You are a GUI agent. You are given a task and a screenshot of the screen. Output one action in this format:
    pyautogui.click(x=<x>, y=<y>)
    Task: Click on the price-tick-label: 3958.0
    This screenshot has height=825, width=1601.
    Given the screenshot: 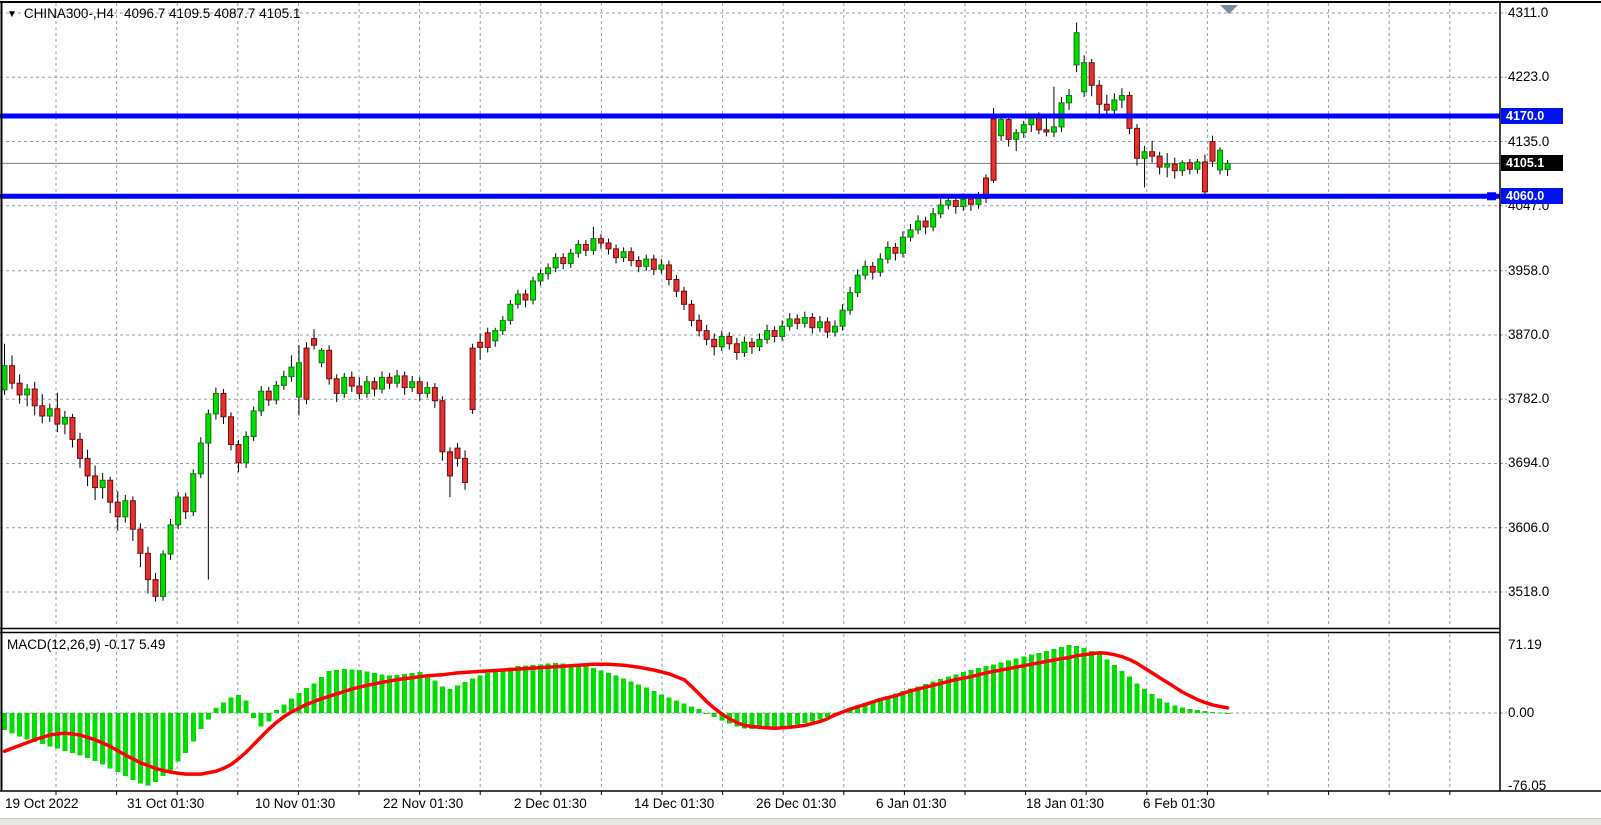 What is the action you would take?
    pyautogui.click(x=1529, y=270)
    